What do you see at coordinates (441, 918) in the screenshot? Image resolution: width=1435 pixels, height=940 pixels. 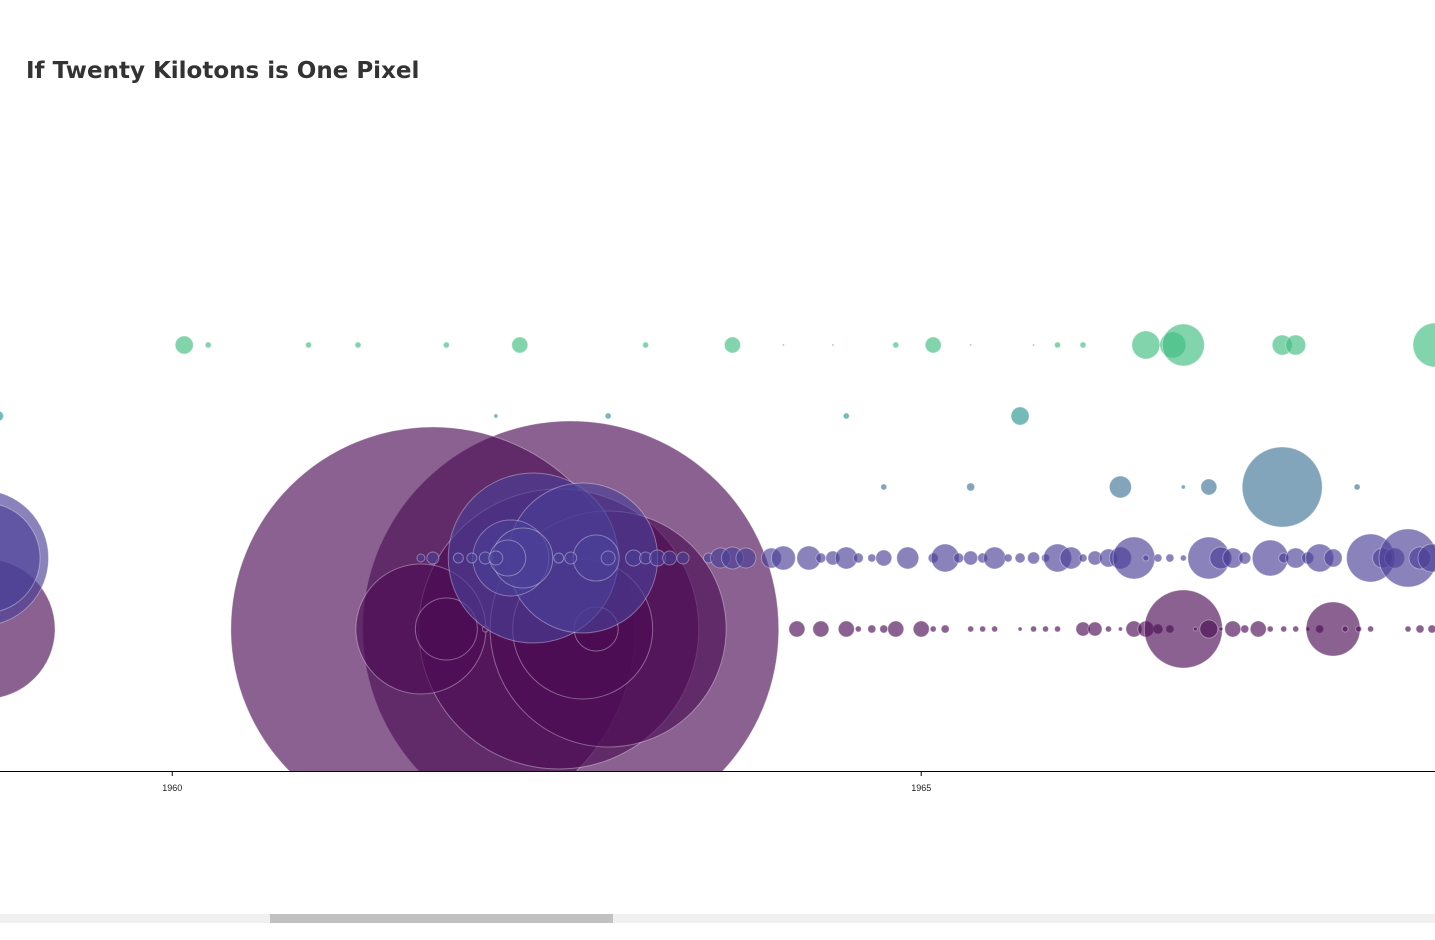 I see `scrollbar-thumb` at bounding box center [441, 918].